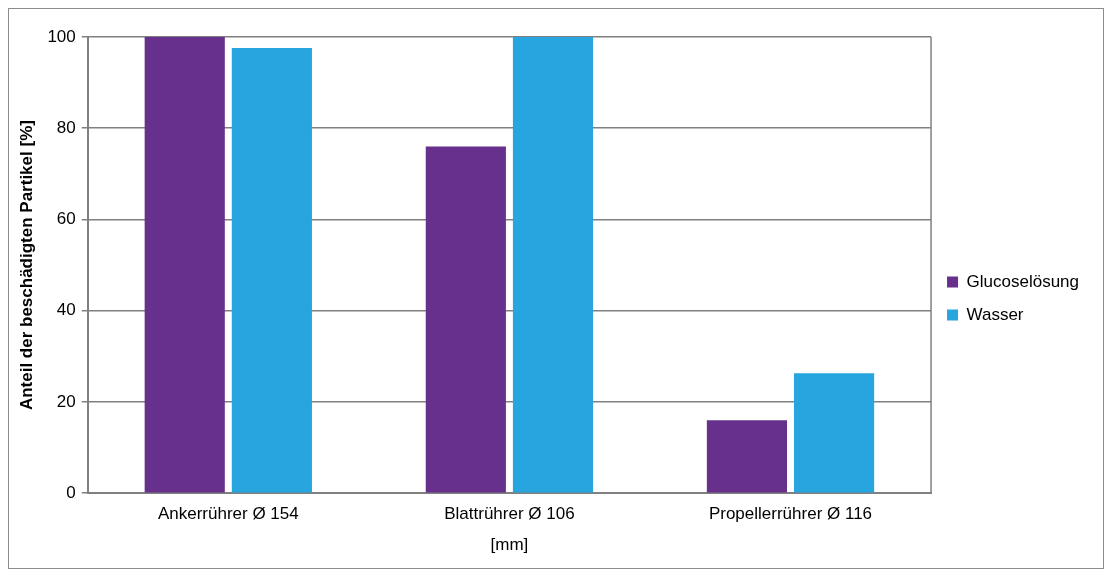  Describe the element at coordinates (66, 219) in the screenshot. I see `y-tick-label: 60` at that location.